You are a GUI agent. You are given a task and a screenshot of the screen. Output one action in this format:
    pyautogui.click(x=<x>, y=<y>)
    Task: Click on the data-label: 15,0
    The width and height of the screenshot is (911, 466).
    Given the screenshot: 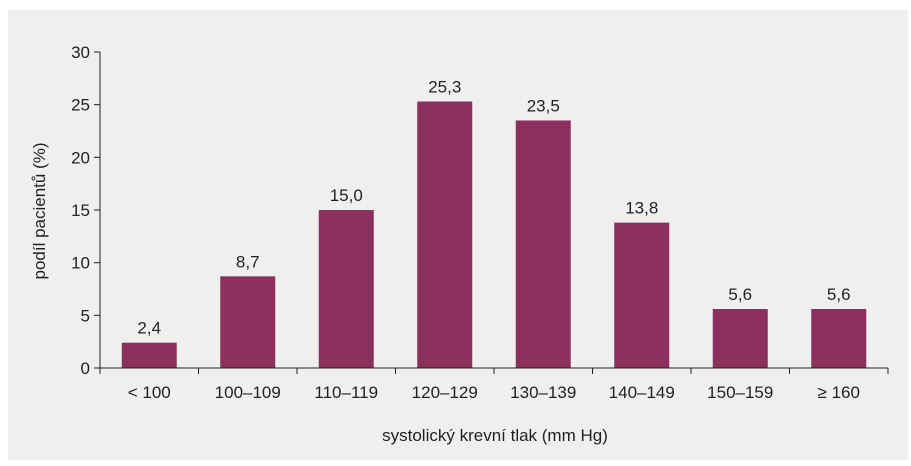 What is the action you would take?
    pyautogui.click(x=346, y=195)
    